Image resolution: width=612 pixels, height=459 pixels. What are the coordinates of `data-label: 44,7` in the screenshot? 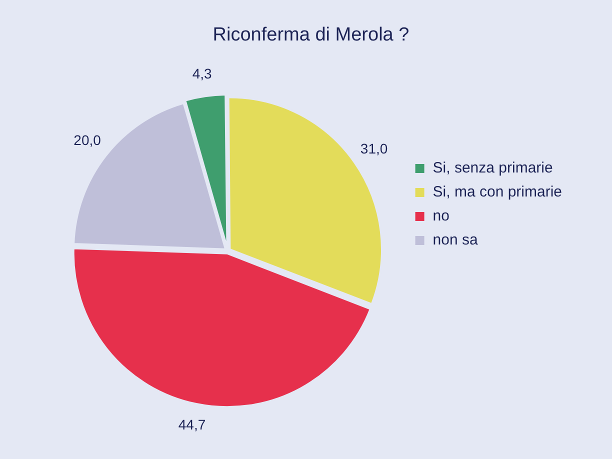 It's located at (192, 424).